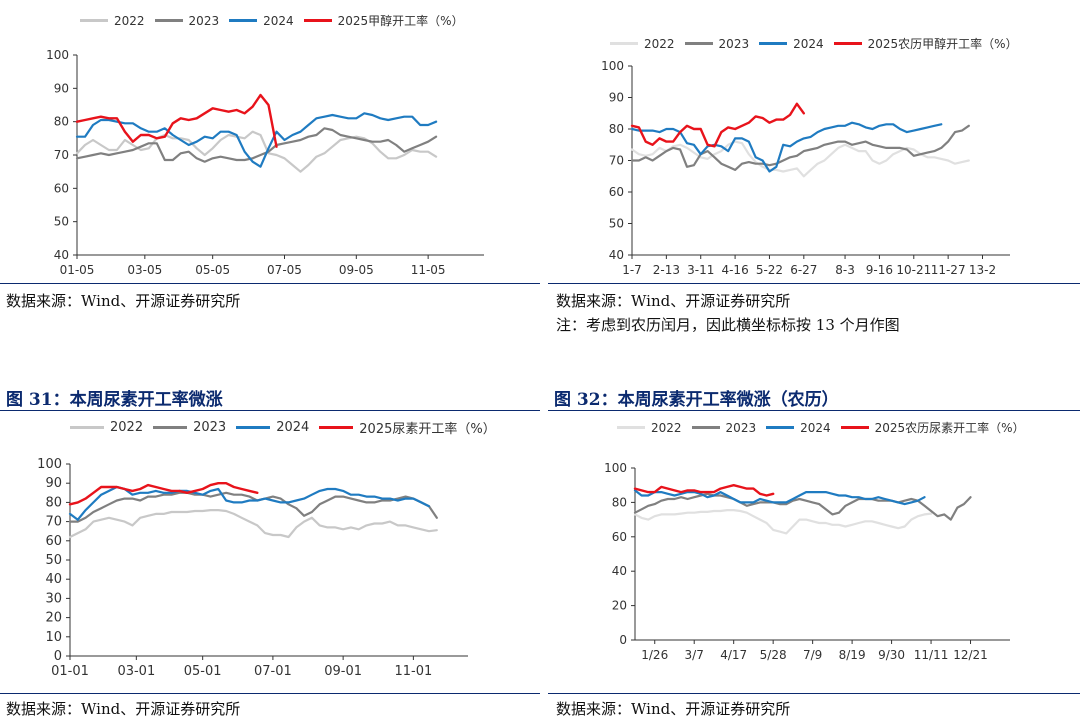 Image resolution: width=1080 pixels, height=726 pixels. What do you see at coordinates (666, 270) in the screenshot?
I see `x-tick-label: 2-13` at bounding box center [666, 270].